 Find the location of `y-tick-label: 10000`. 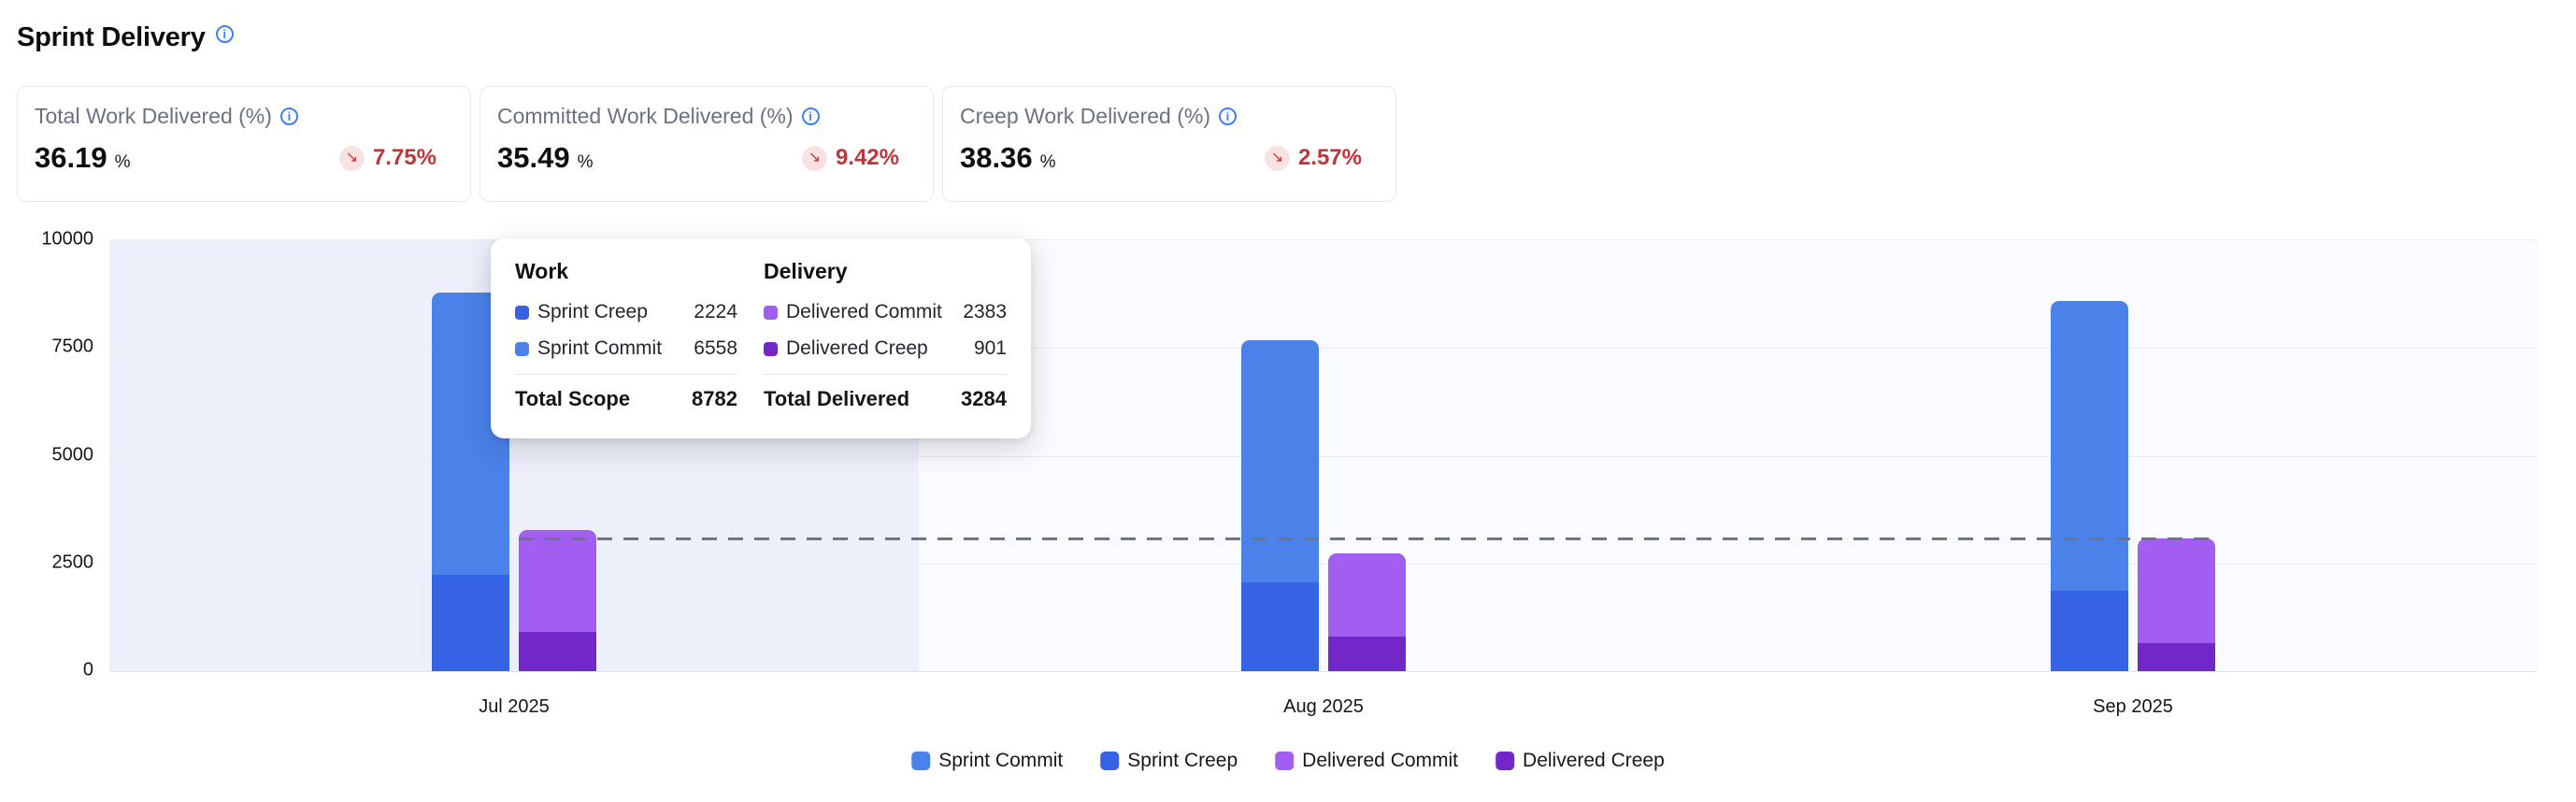

y-tick-label: 10000 is located at coordinates (67, 239).